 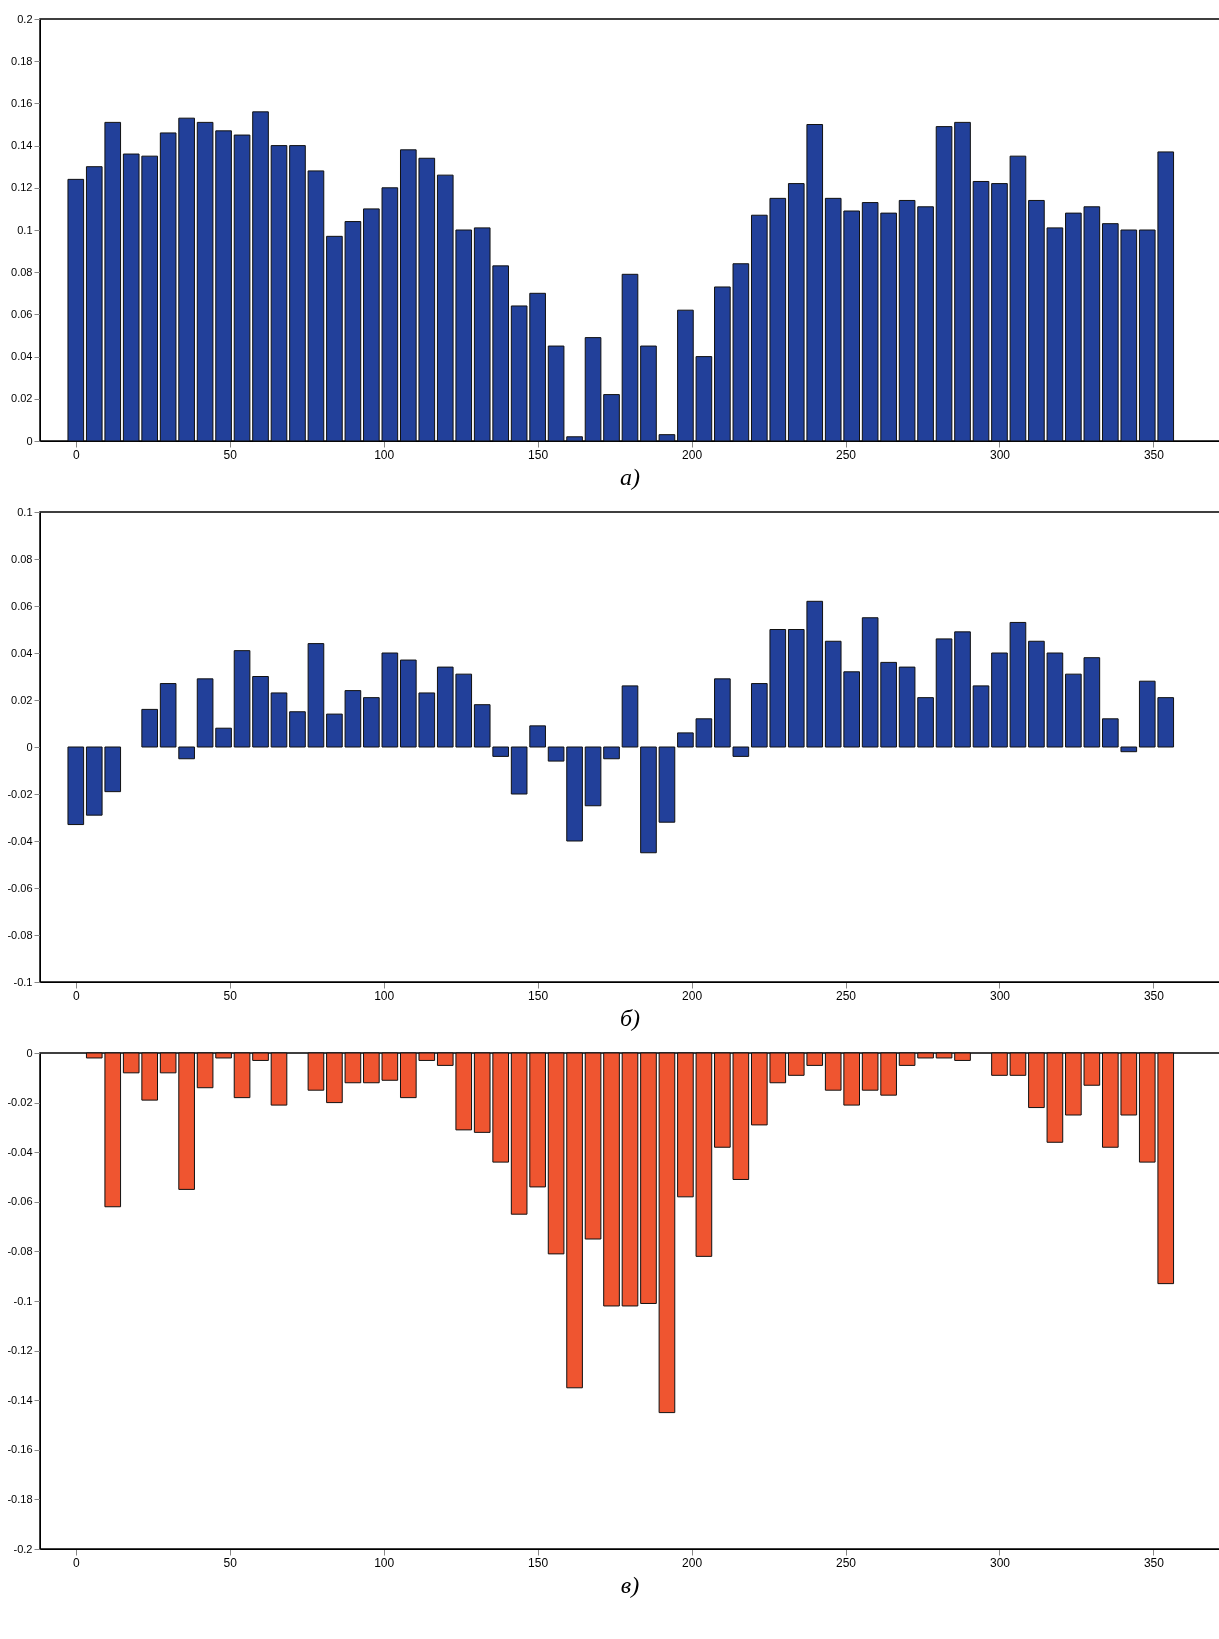 What do you see at coordinates (20, 1498) in the screenshot?
I see `y-tick-label: -0.18` at bounding box center [20, 1498].